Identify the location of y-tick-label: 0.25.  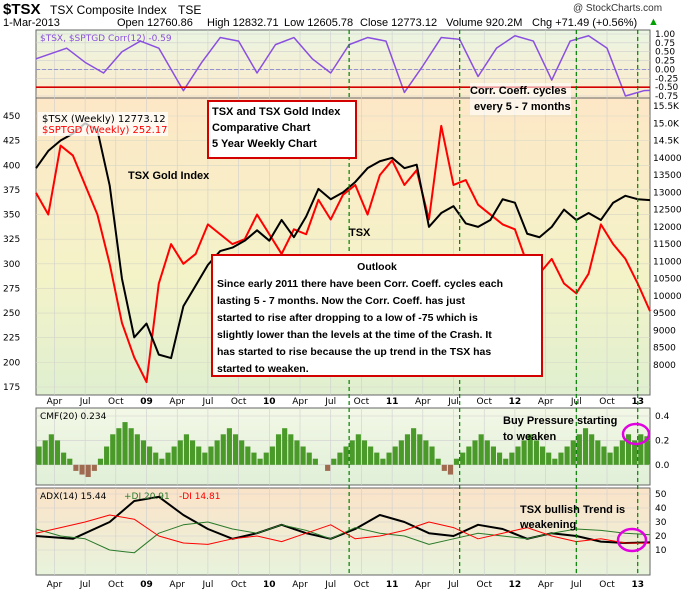
(665, 62).